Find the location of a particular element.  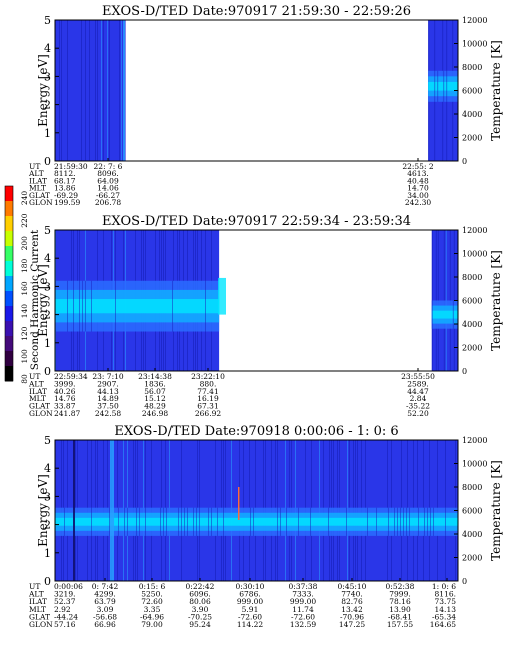

y-right-tick-label: 2000 is located at coordinates (472, 348).